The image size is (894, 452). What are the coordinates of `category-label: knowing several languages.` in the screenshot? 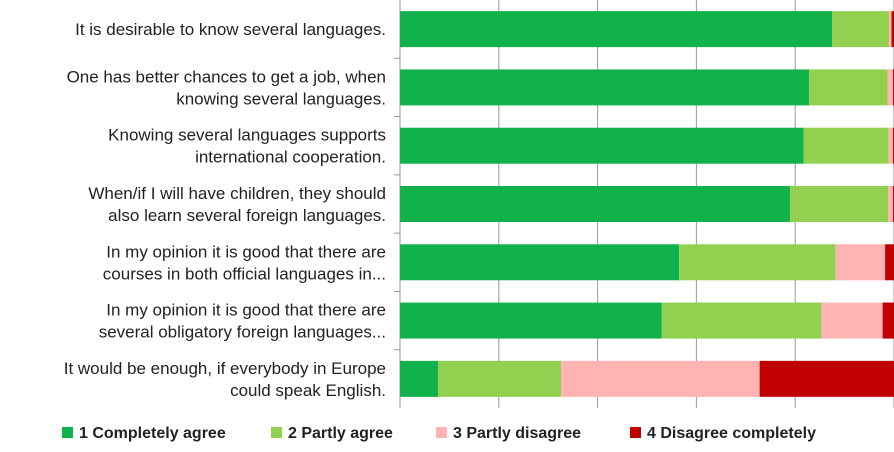 It's located at (281, 98).